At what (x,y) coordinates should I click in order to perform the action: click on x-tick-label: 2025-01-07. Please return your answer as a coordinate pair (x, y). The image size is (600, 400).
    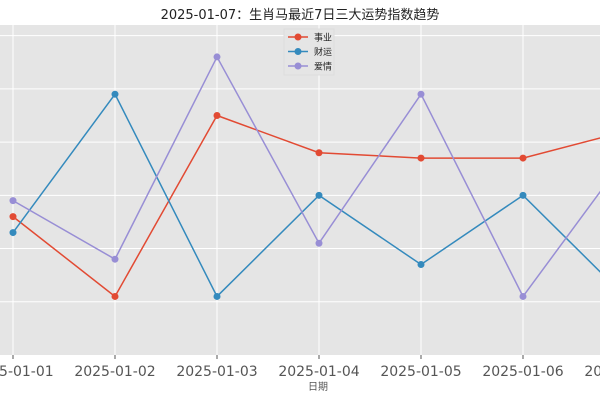
    Looking at the image, I should click on (592, 372).